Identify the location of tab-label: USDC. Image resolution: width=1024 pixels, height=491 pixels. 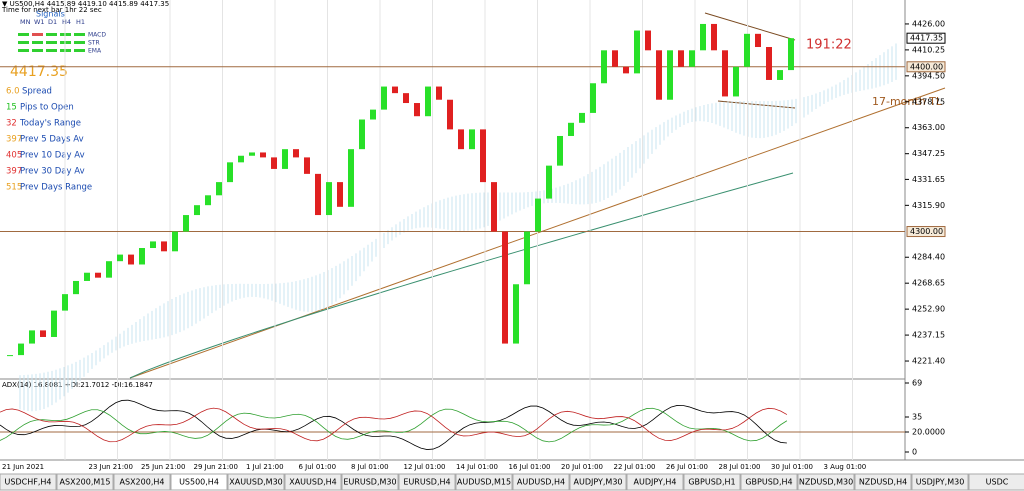
(997, 482).